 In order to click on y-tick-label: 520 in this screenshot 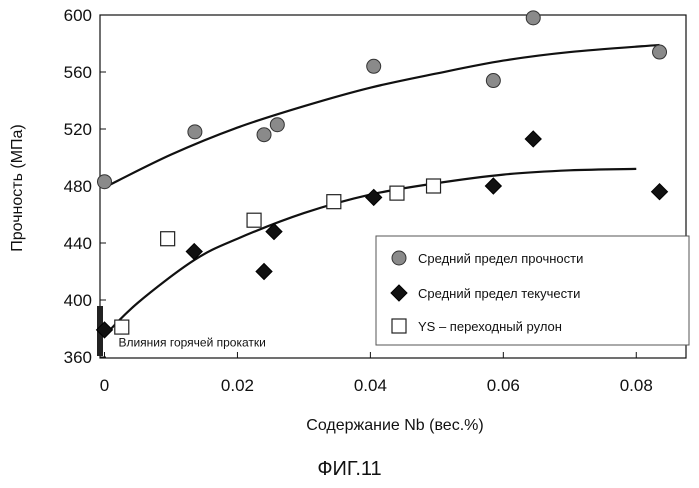, I will do `click(78, 129)`.